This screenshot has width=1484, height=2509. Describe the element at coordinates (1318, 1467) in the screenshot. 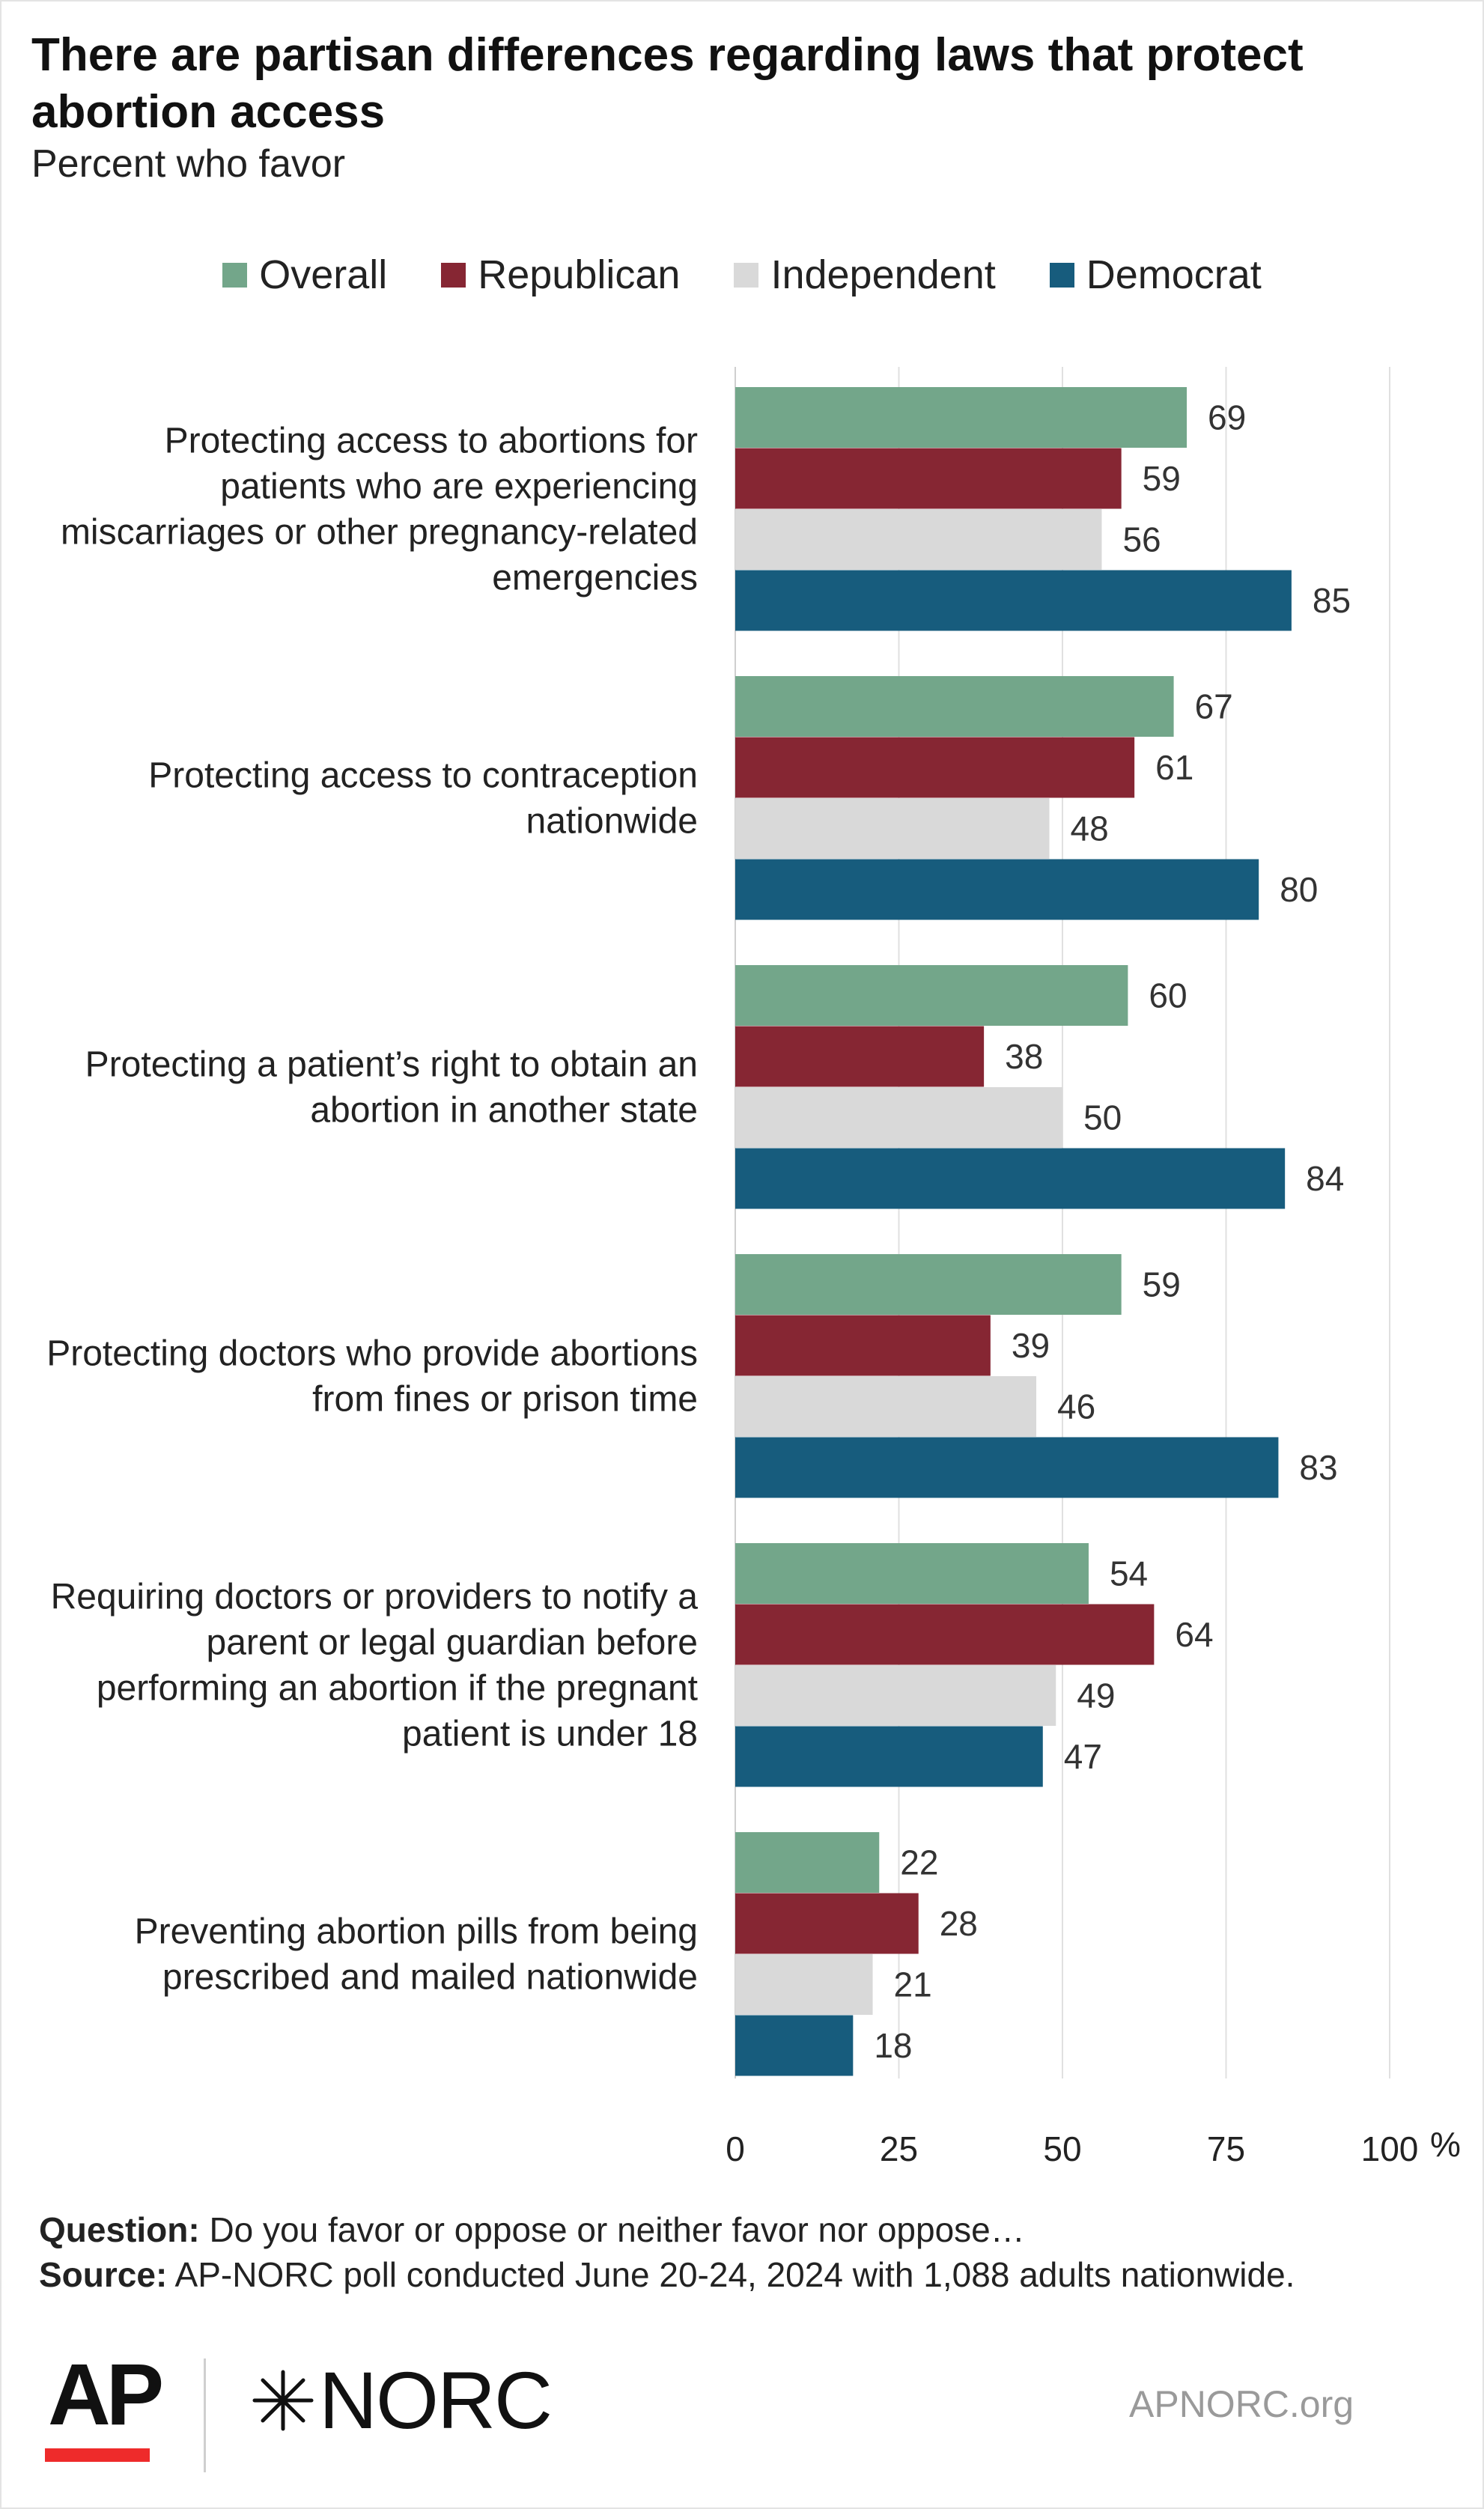

I see `value-label-democrat-4: 83` at that location.